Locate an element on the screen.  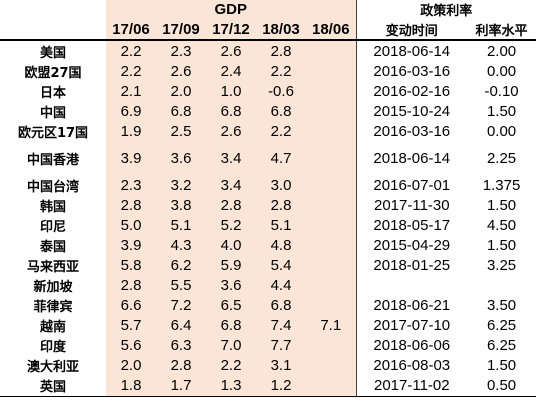
gdp-cell: 7.1 is located at coordinates (331, 325).